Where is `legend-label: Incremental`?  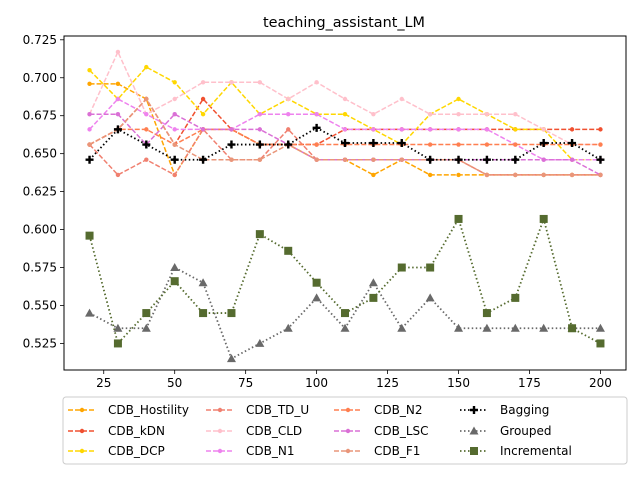 legend-label: Incremental is located at coordinates (536, 451).